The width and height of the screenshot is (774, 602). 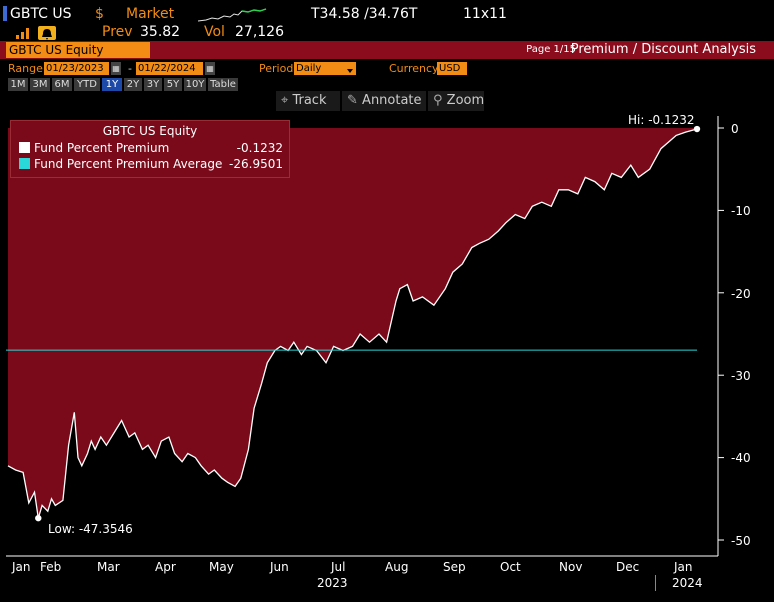 I want to click on alert-bell-icon, so click(x=47, y=33).